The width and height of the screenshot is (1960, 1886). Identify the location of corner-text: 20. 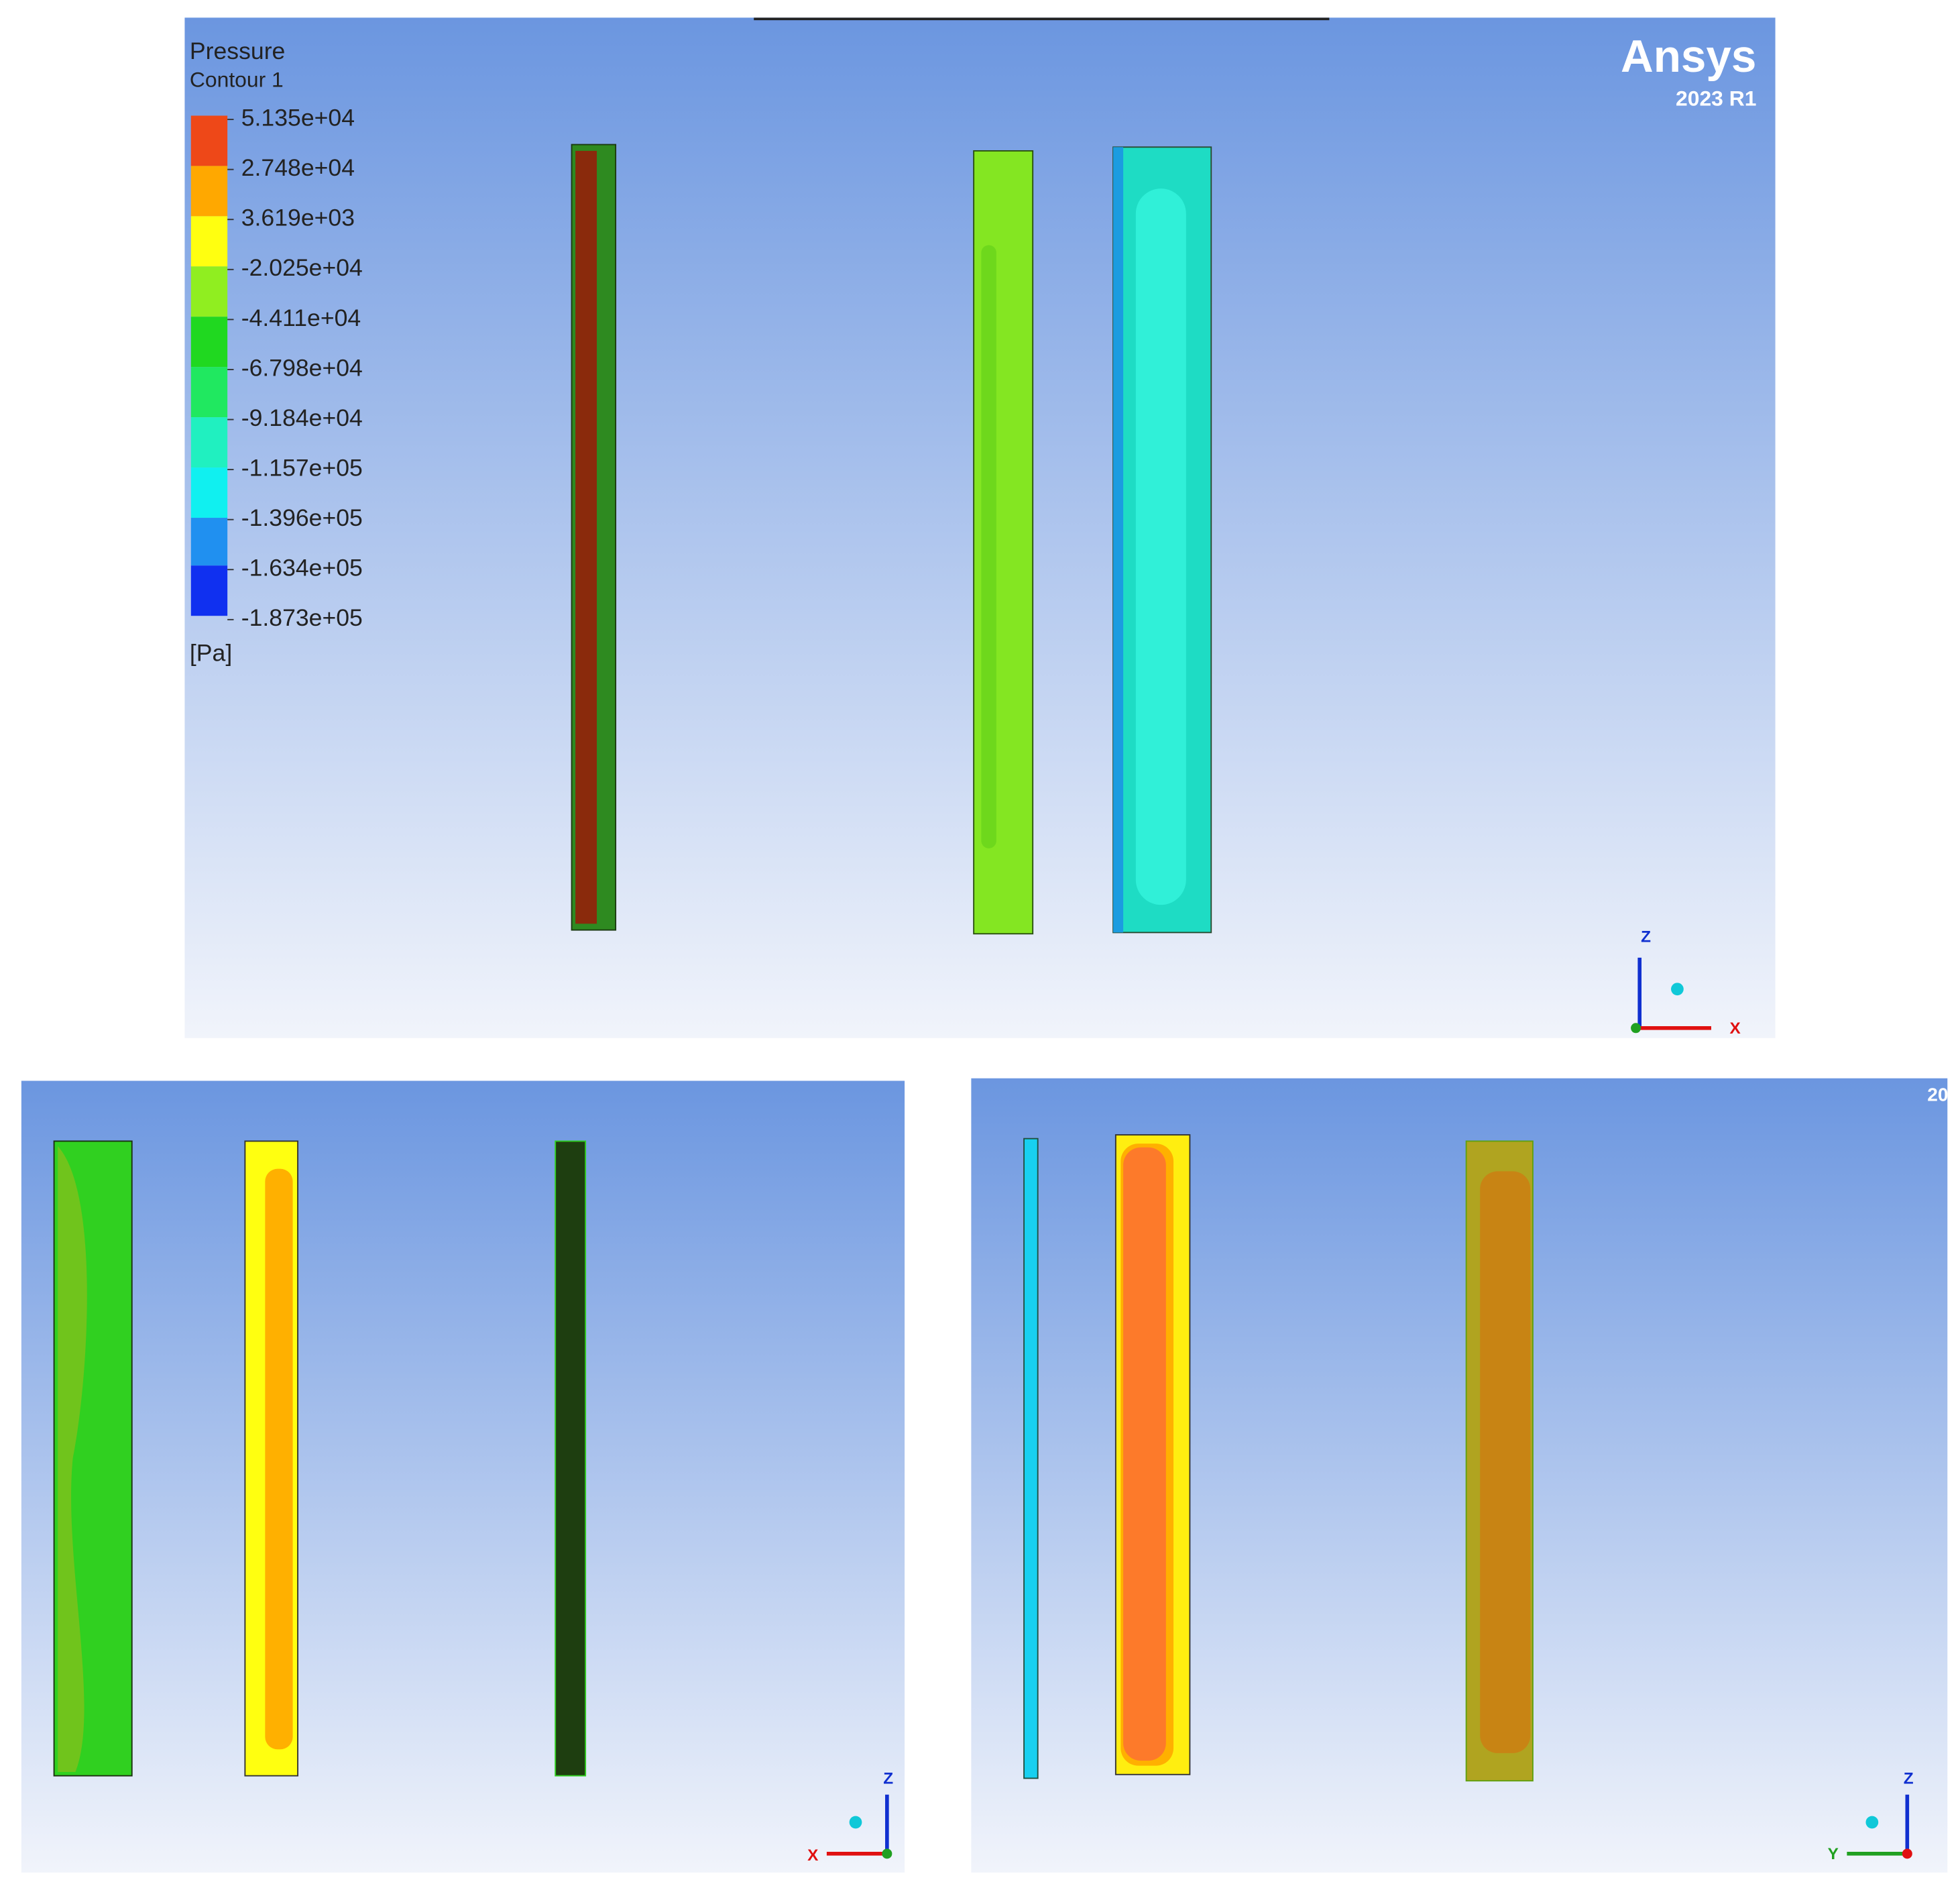
(1937, 1094).